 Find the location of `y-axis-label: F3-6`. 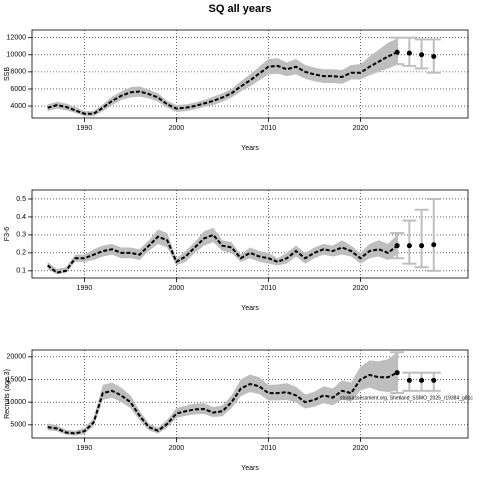

y-axis-label: F3-6 is located at coordinates (7, 234).